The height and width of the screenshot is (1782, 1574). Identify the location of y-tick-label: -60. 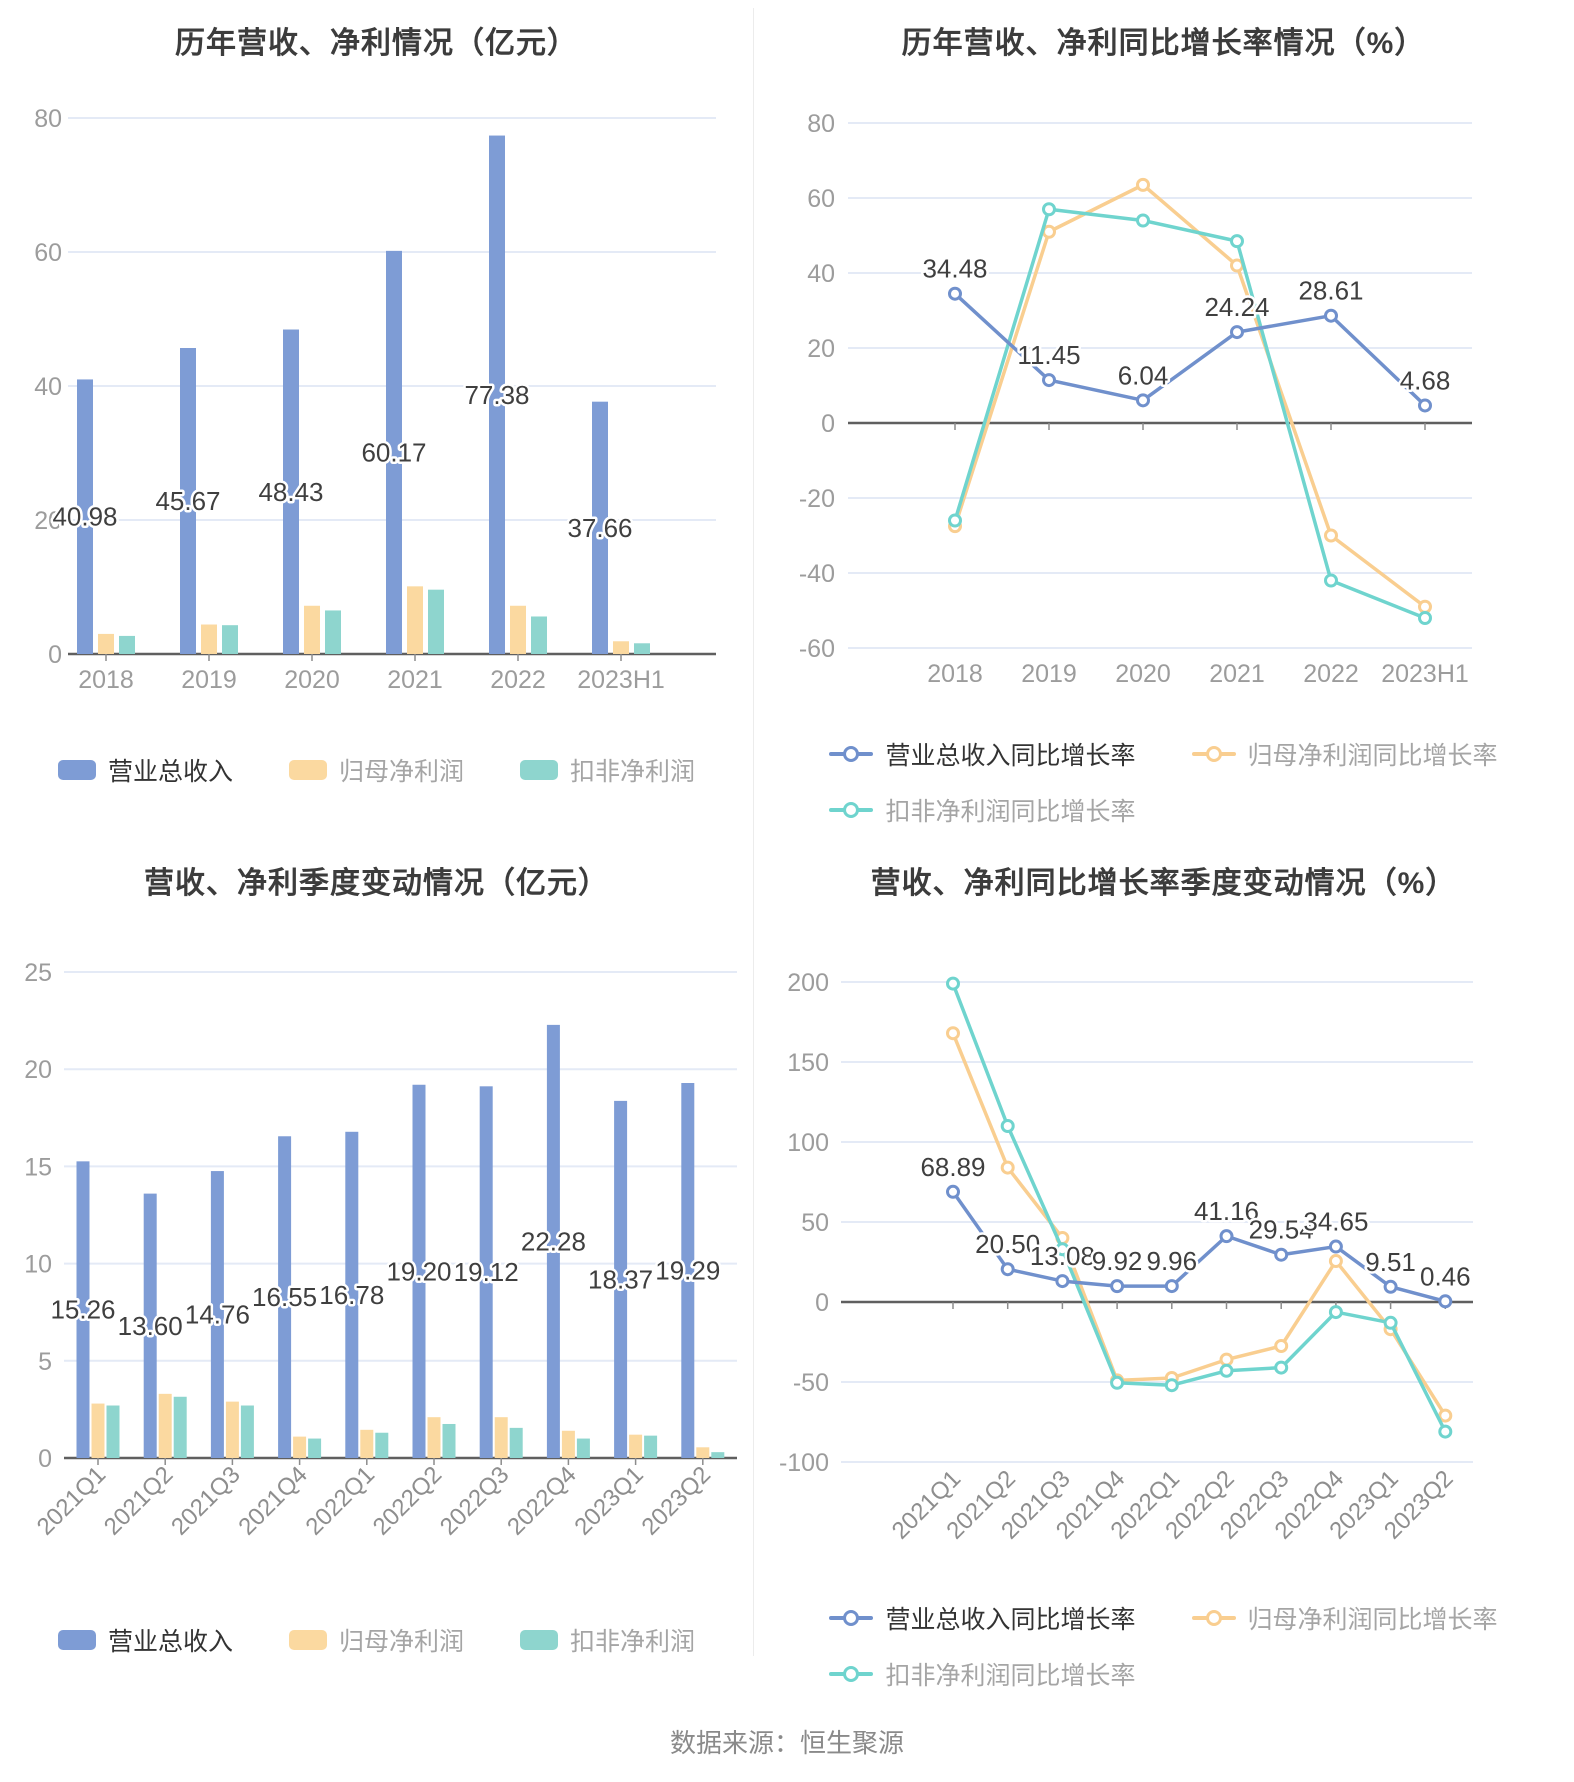
(817, 649).